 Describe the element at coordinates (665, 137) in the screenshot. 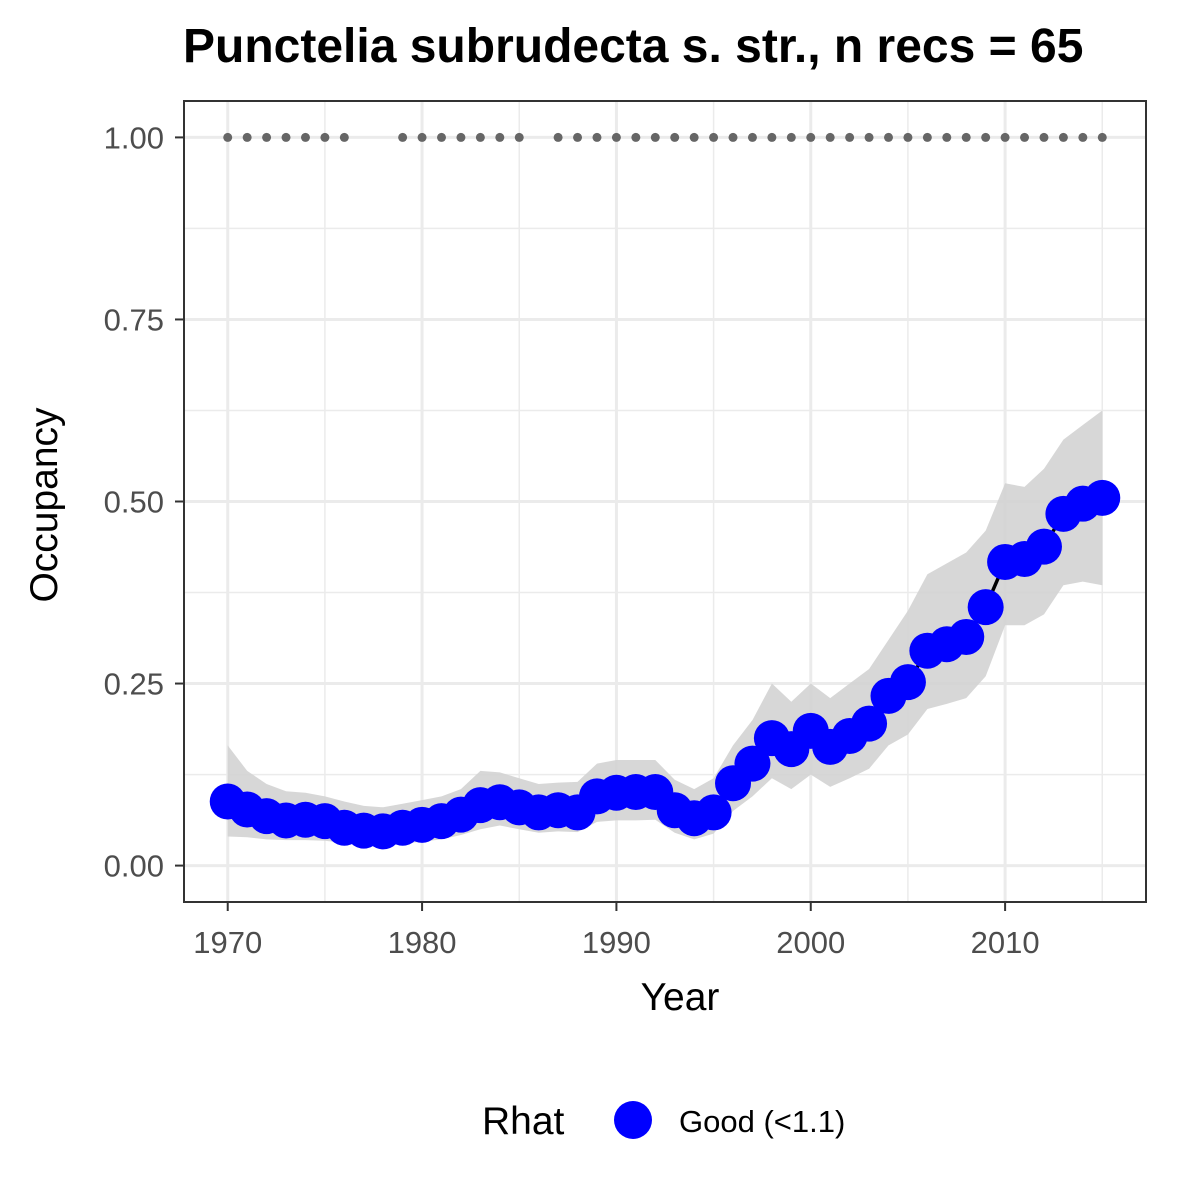

I see `record-year-dots` at that location.